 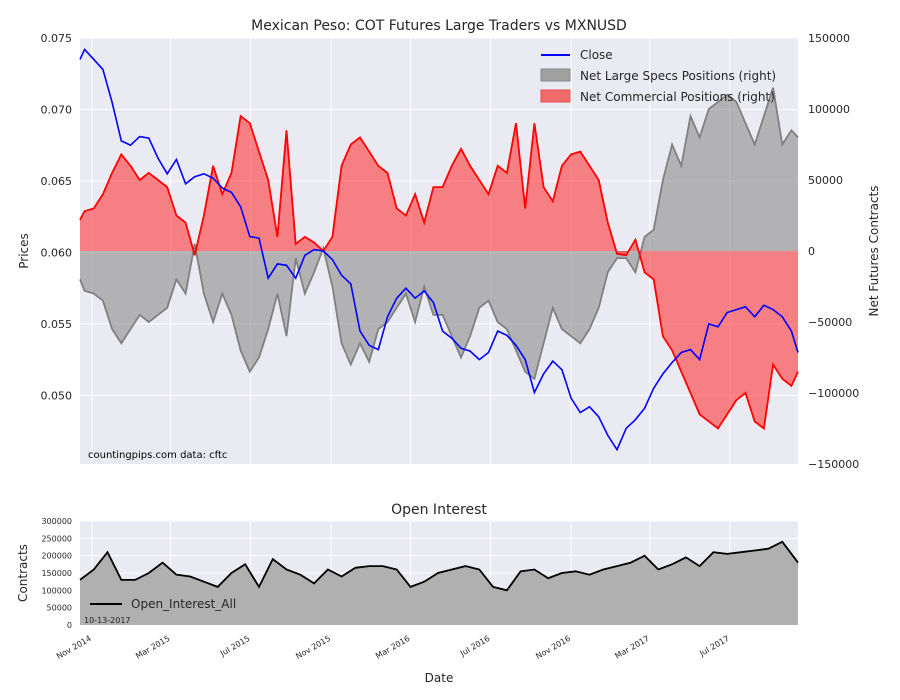 I want to click on legend-commercial-label: Net Commercial Positions (right), so click(x=677, y=97).